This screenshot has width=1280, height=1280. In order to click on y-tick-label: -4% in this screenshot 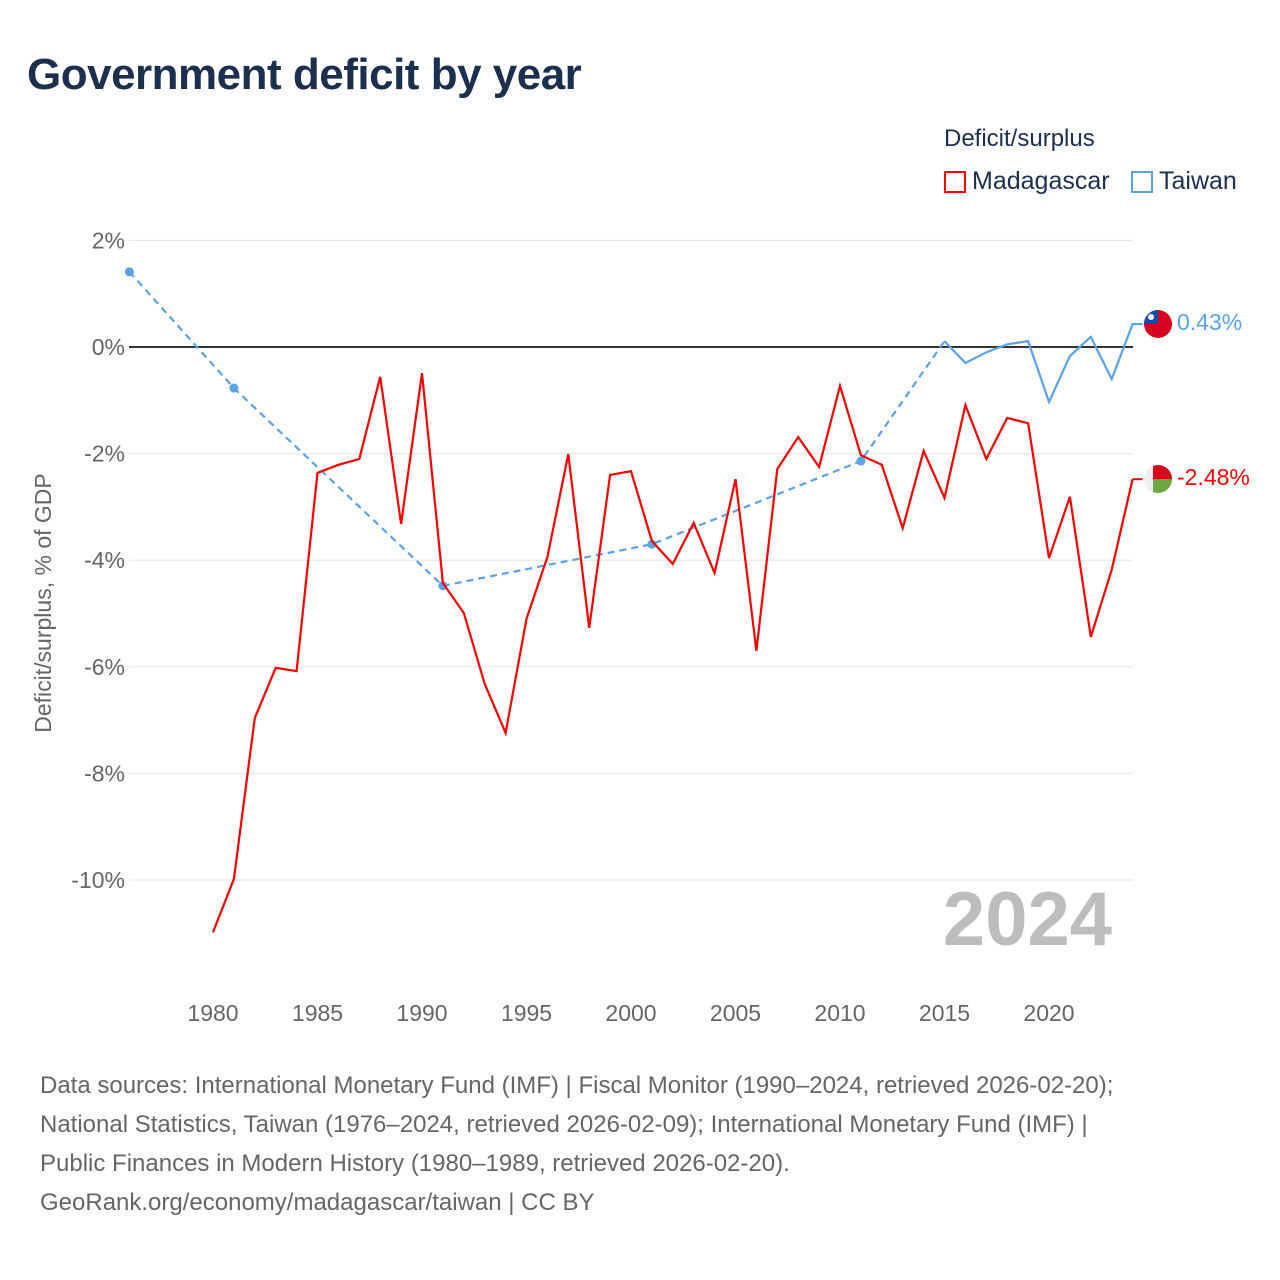, I will do `click(104, 560)`.